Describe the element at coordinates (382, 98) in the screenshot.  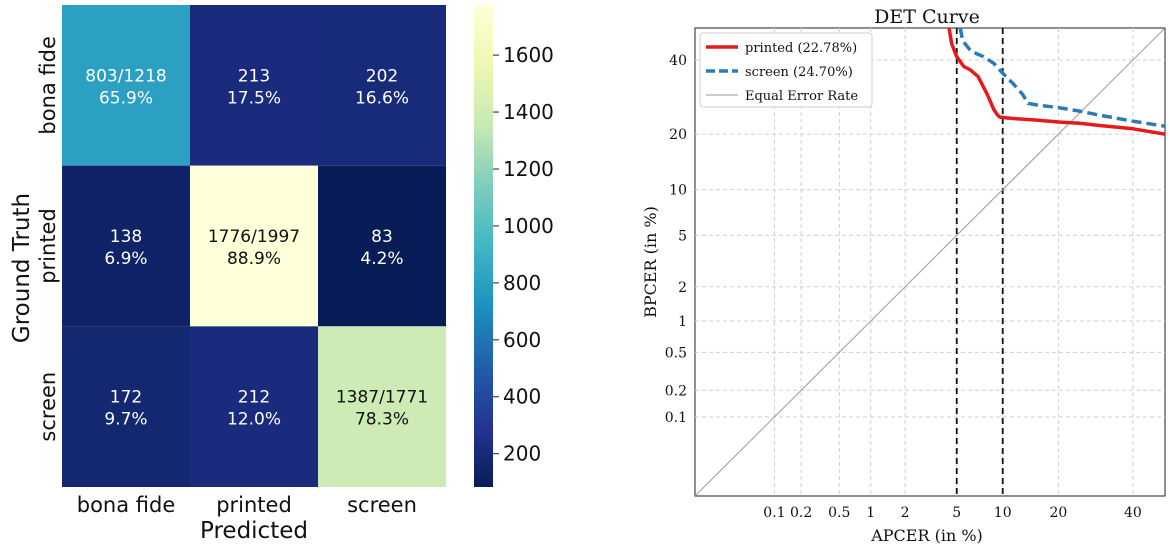
I see `cell-percent-label: 16.6%` at that location.